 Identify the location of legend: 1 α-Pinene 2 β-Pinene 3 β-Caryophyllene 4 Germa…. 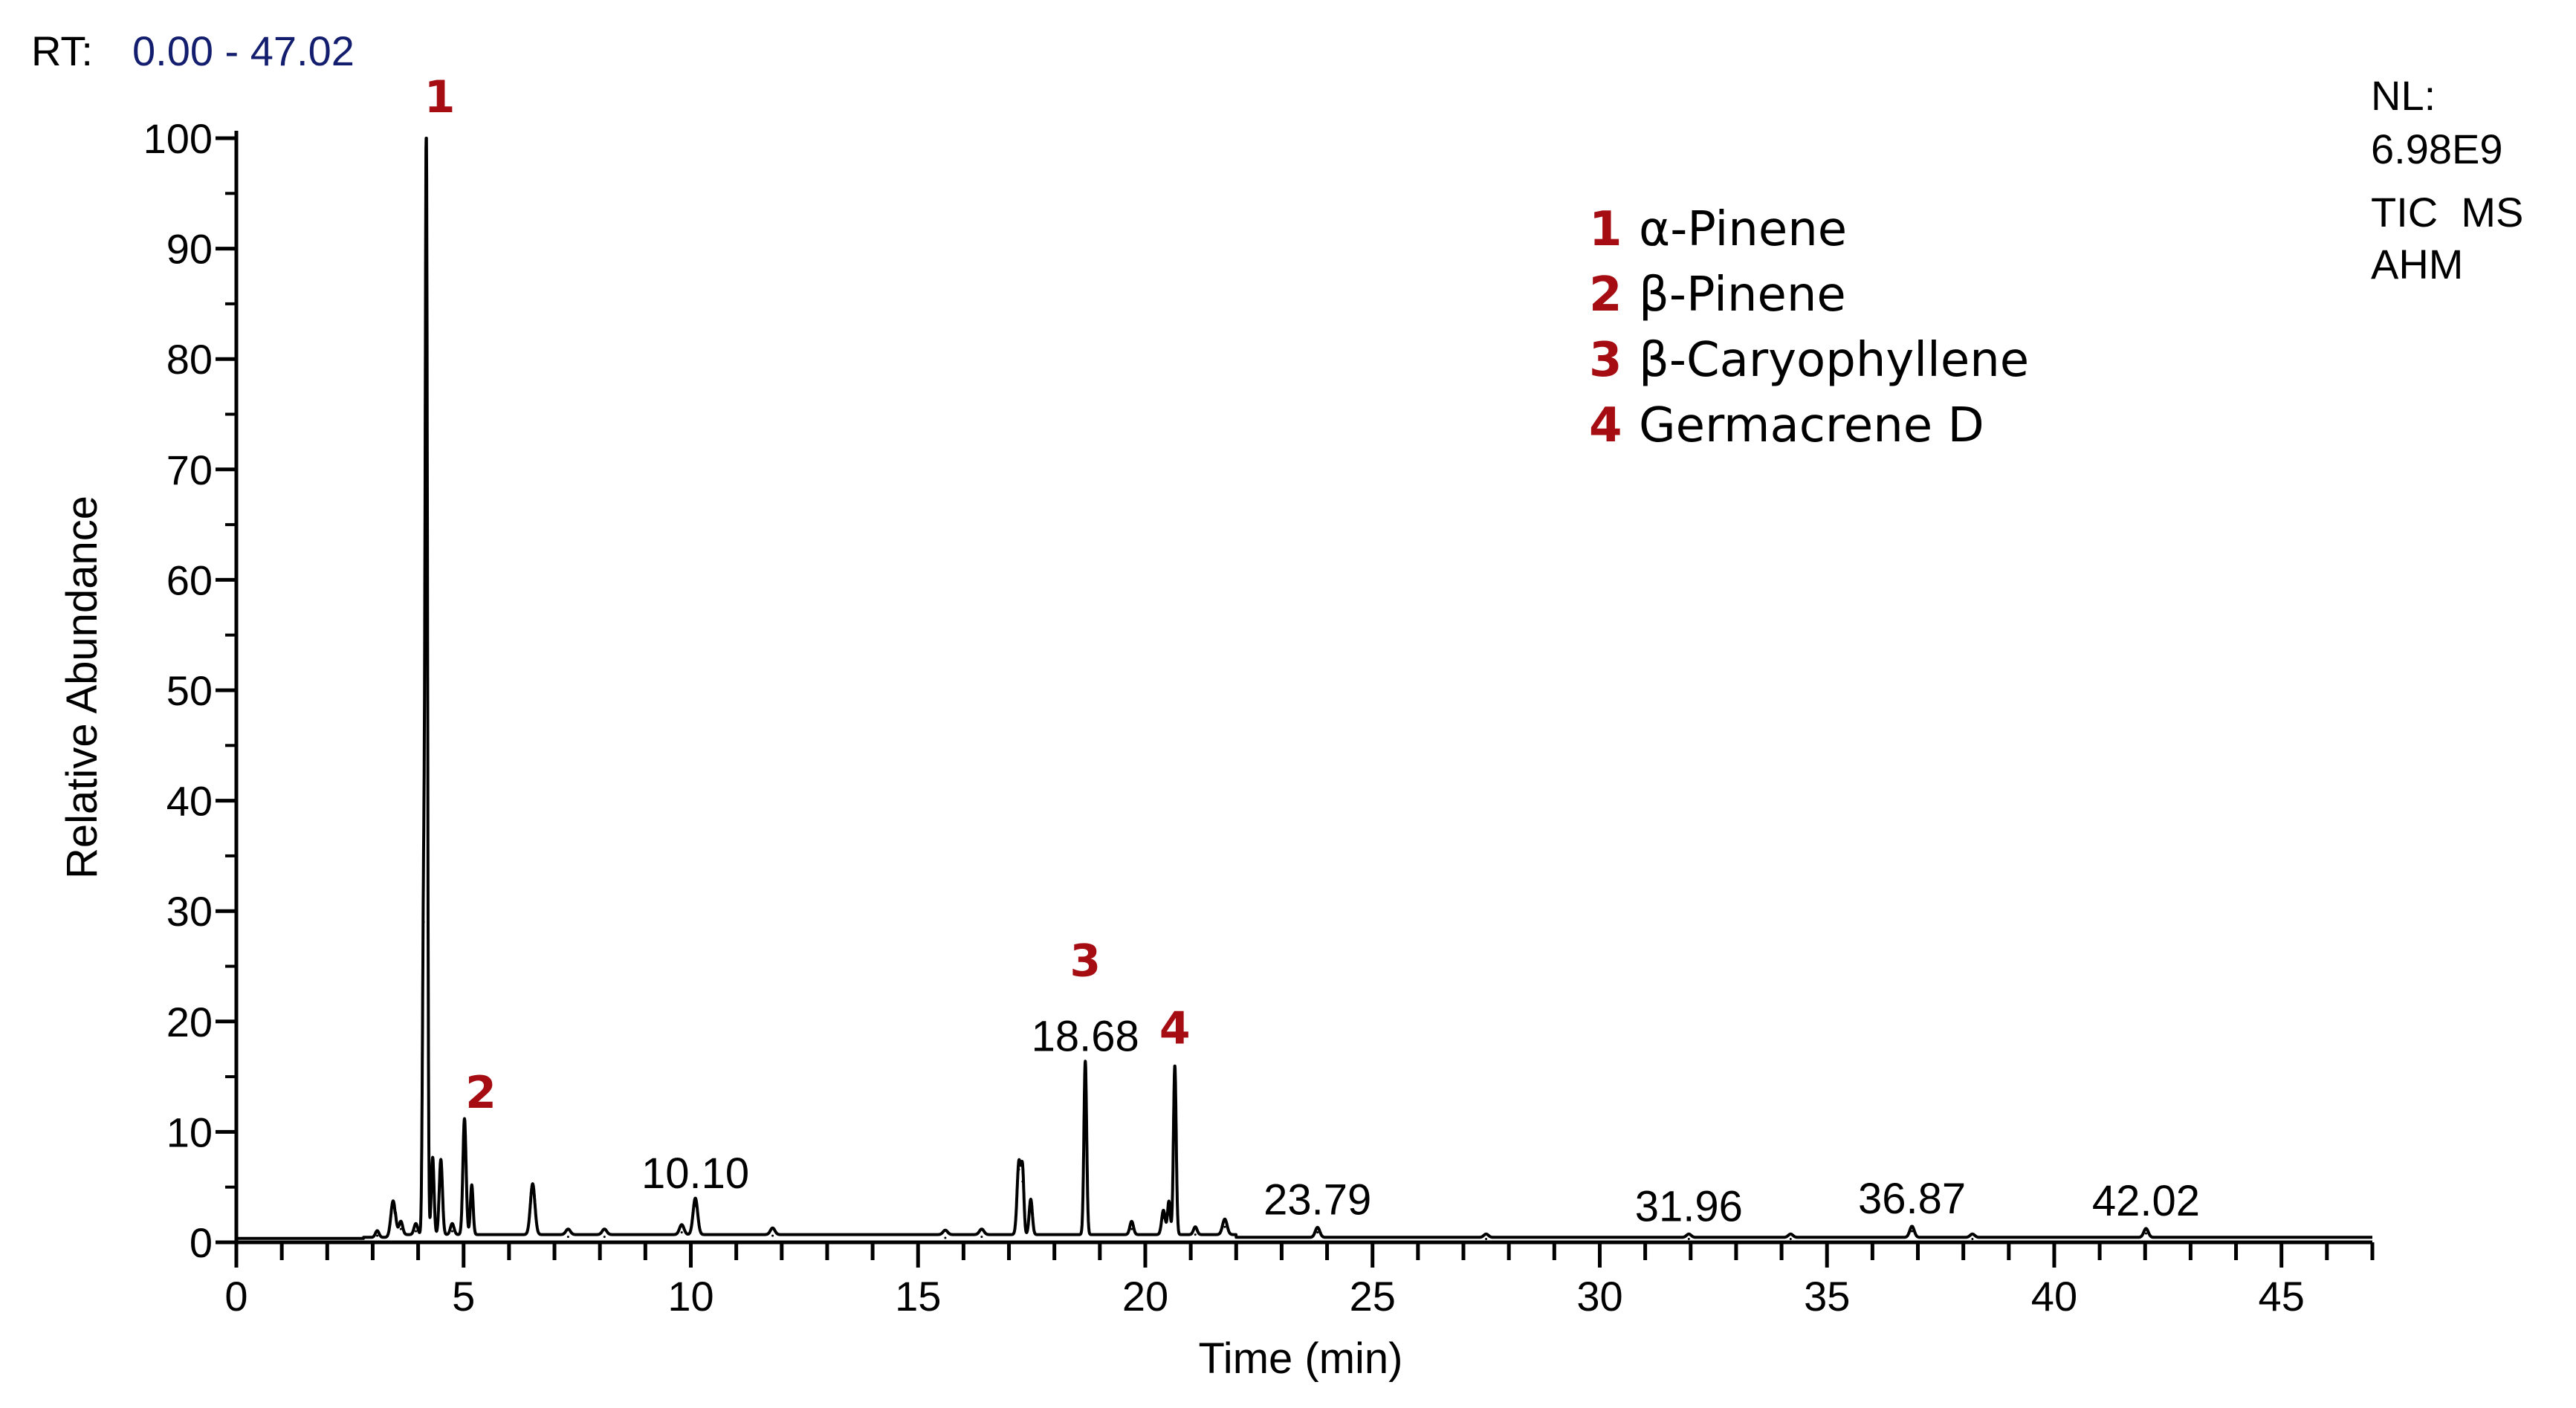
(1809, 327).